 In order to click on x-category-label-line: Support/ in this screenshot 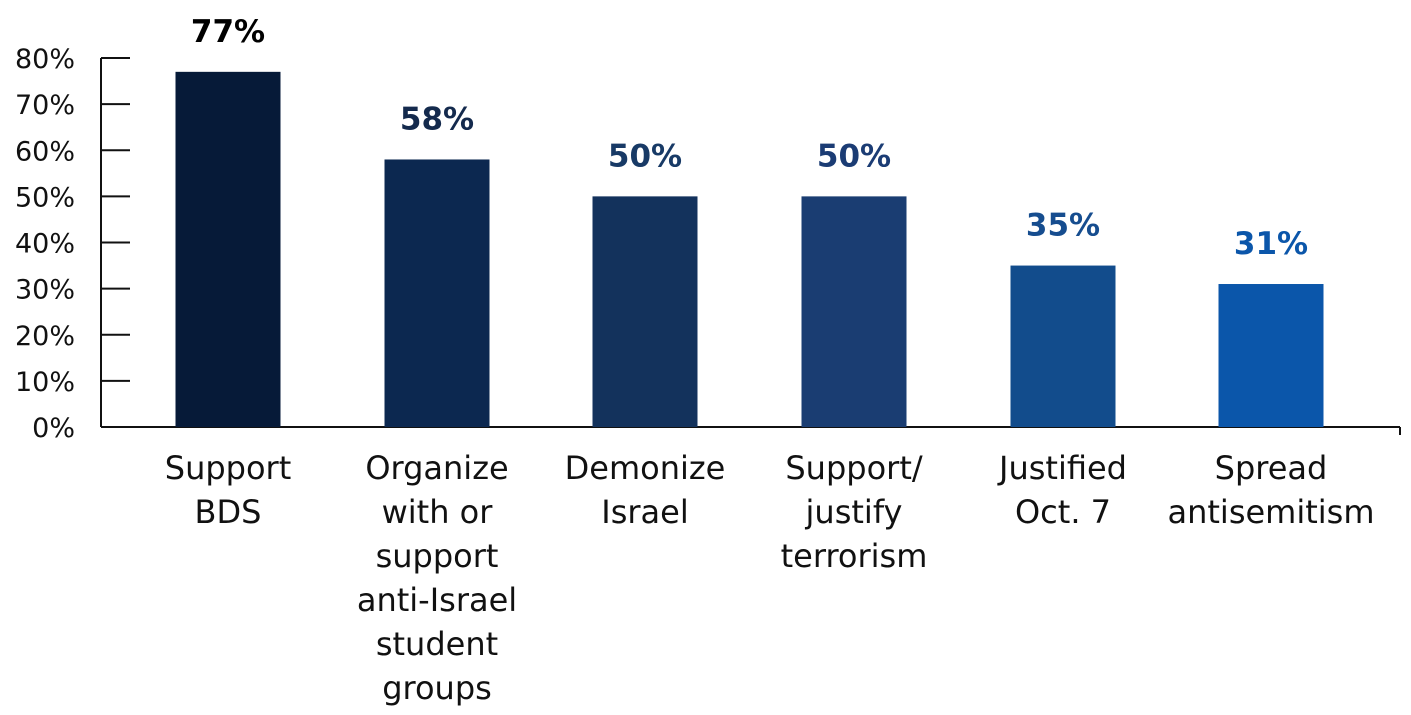, I will do `click(854, 468)`.